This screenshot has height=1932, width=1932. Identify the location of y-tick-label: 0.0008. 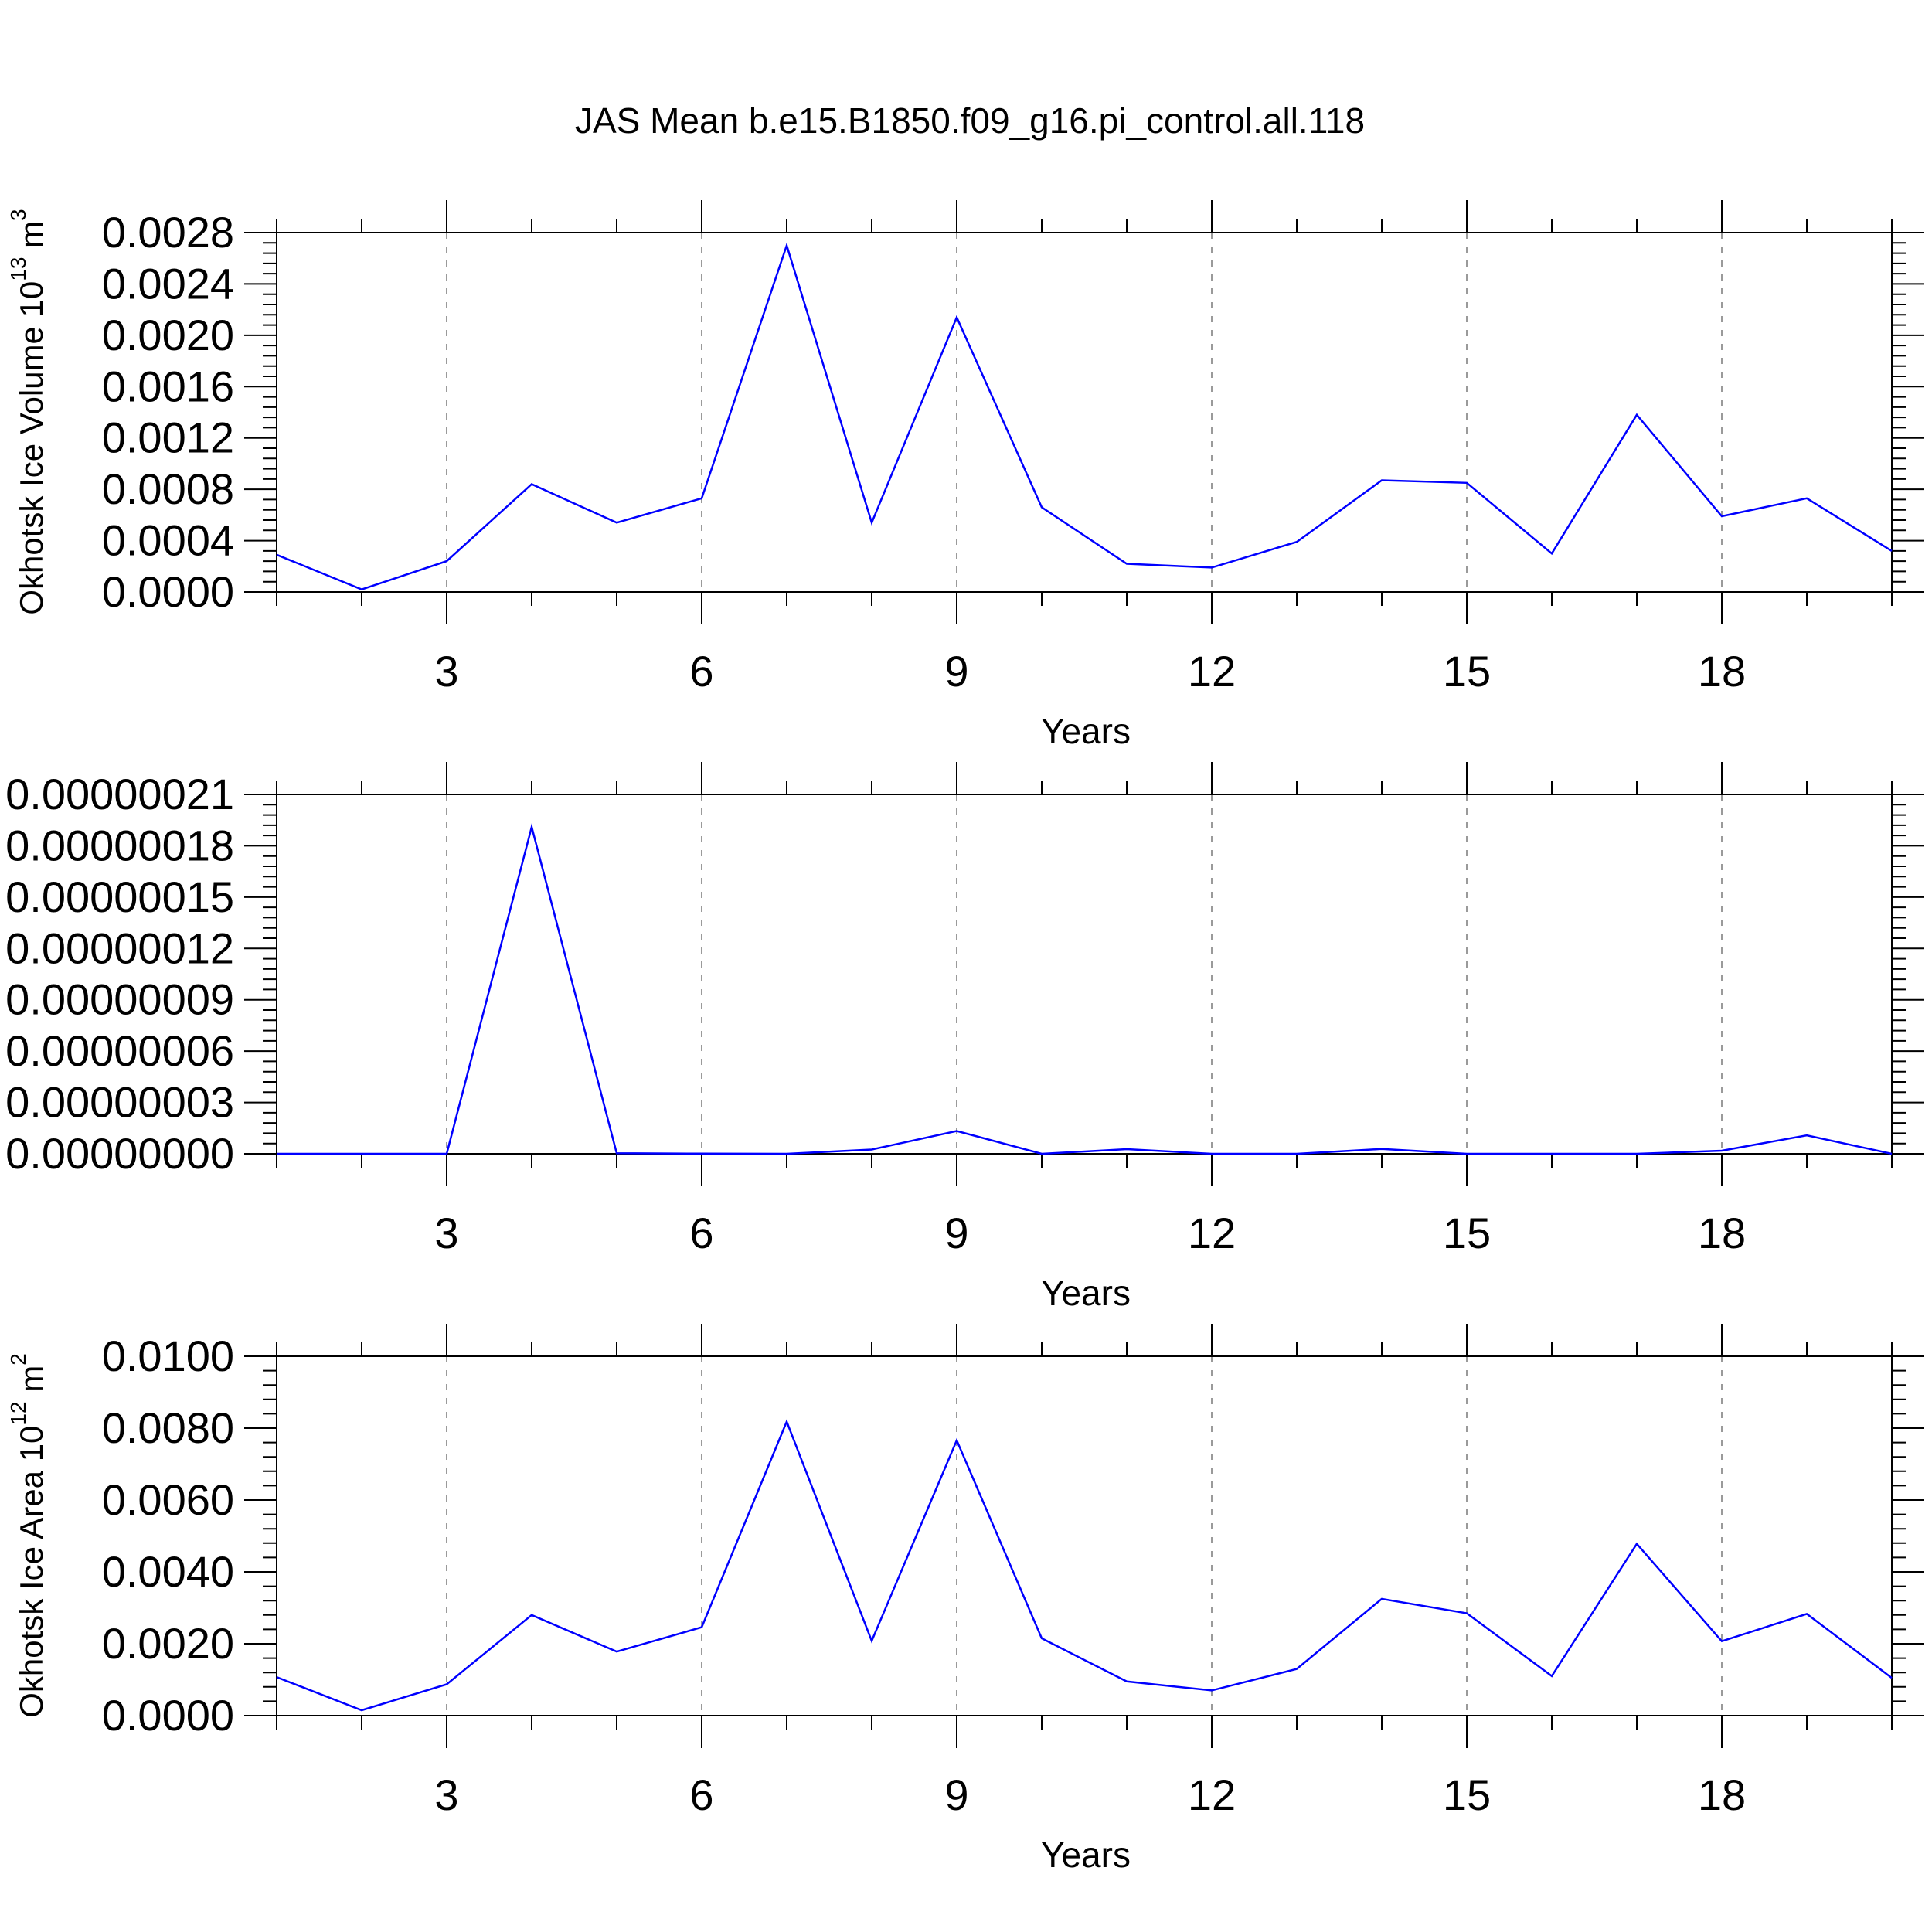
(168, 489).